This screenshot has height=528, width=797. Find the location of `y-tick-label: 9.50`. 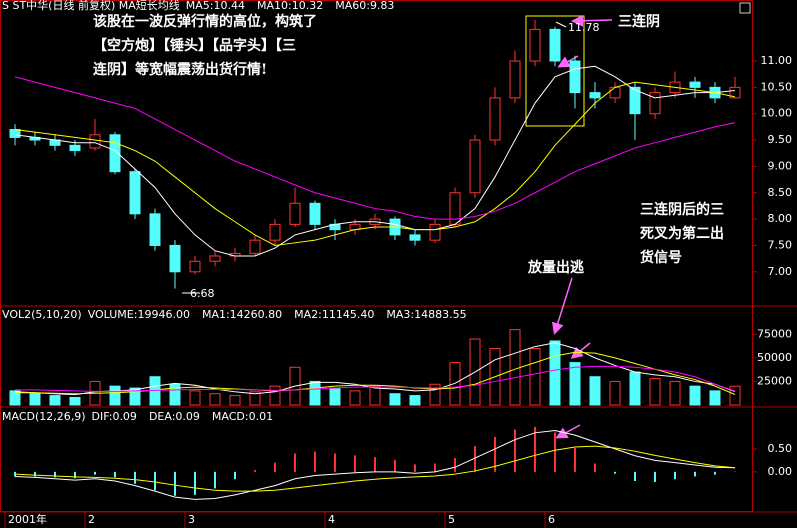

y-tick-label: 9.50 is located at coordinates (780, 139).